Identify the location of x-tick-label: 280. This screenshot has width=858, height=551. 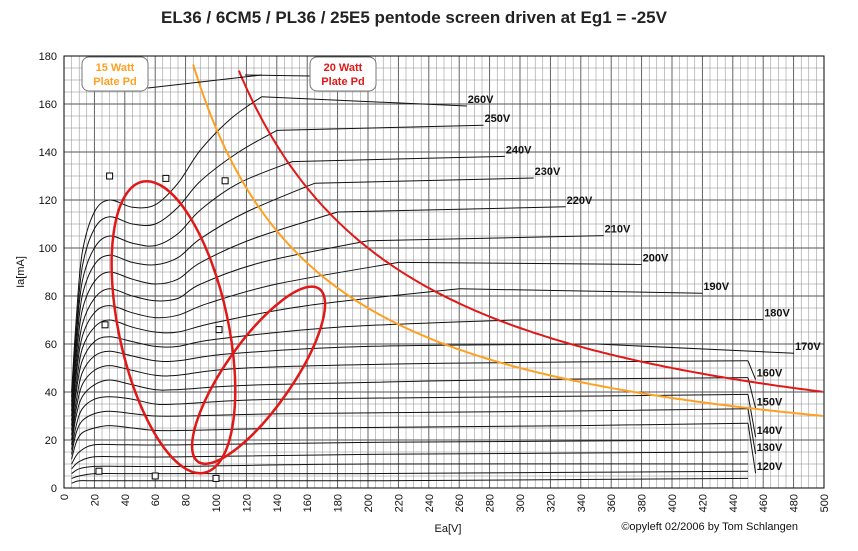
(491, 503).